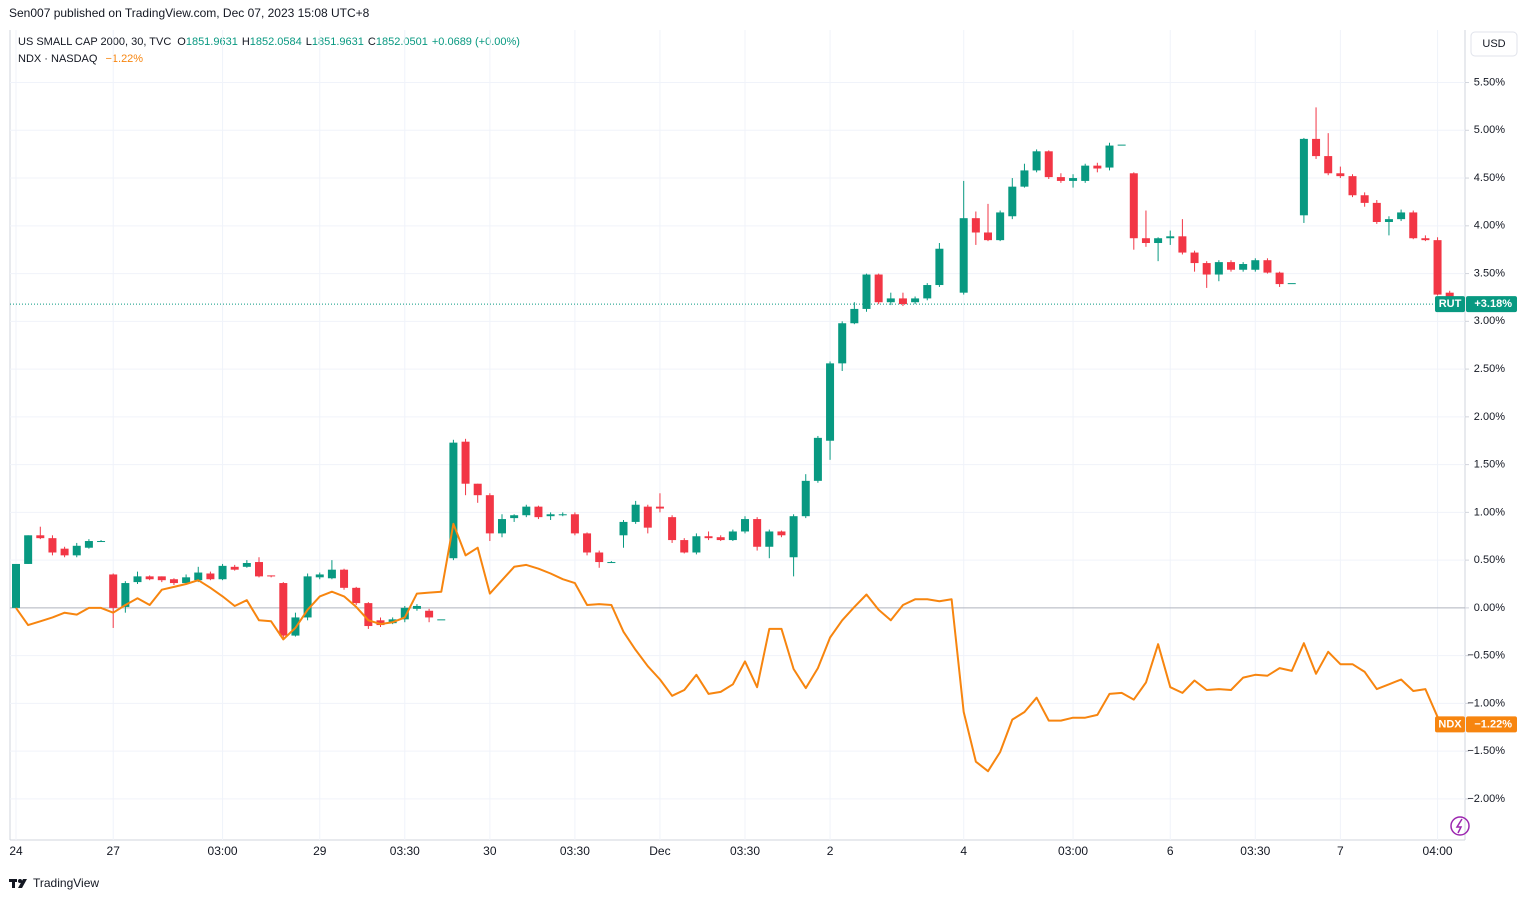 This screenshot has width=1531, height=901. I want to click on y-tick-label: −2.00%, so click(1486, 799).